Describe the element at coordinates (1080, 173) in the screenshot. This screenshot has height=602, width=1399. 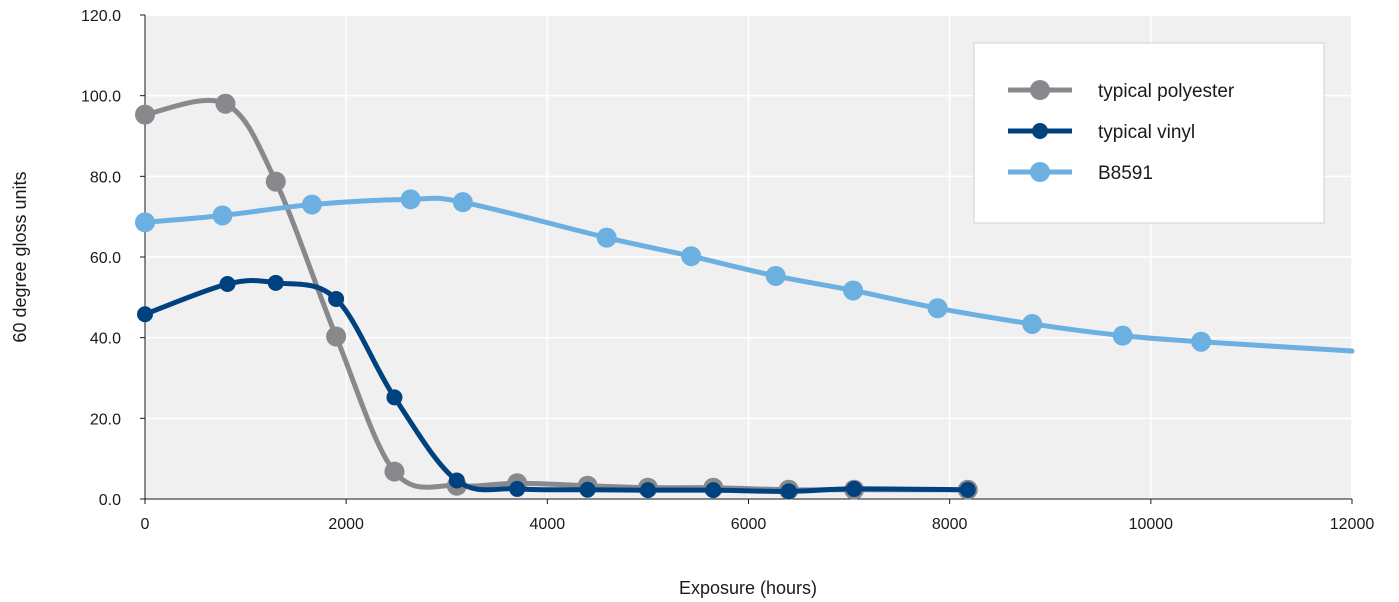
I see `legend-item: B8591` at that location.